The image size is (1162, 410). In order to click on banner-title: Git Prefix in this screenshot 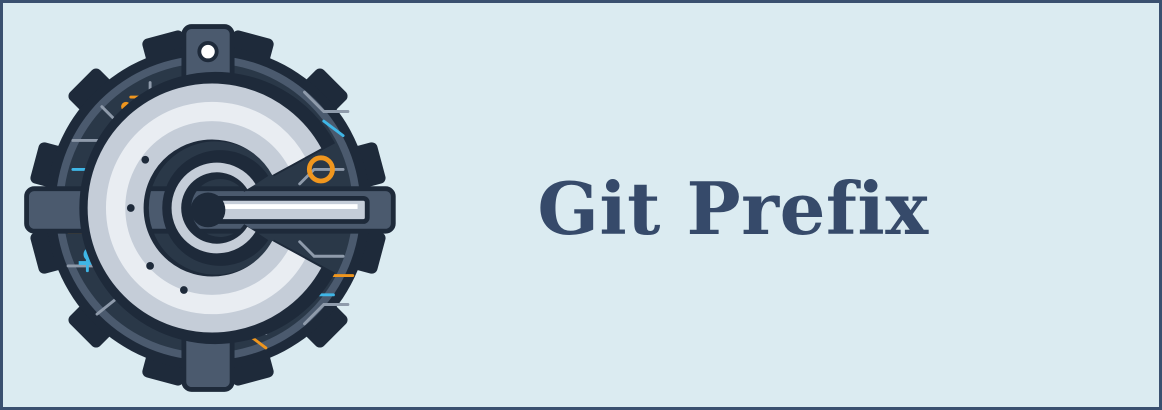, I will do `click(733, 208)`.